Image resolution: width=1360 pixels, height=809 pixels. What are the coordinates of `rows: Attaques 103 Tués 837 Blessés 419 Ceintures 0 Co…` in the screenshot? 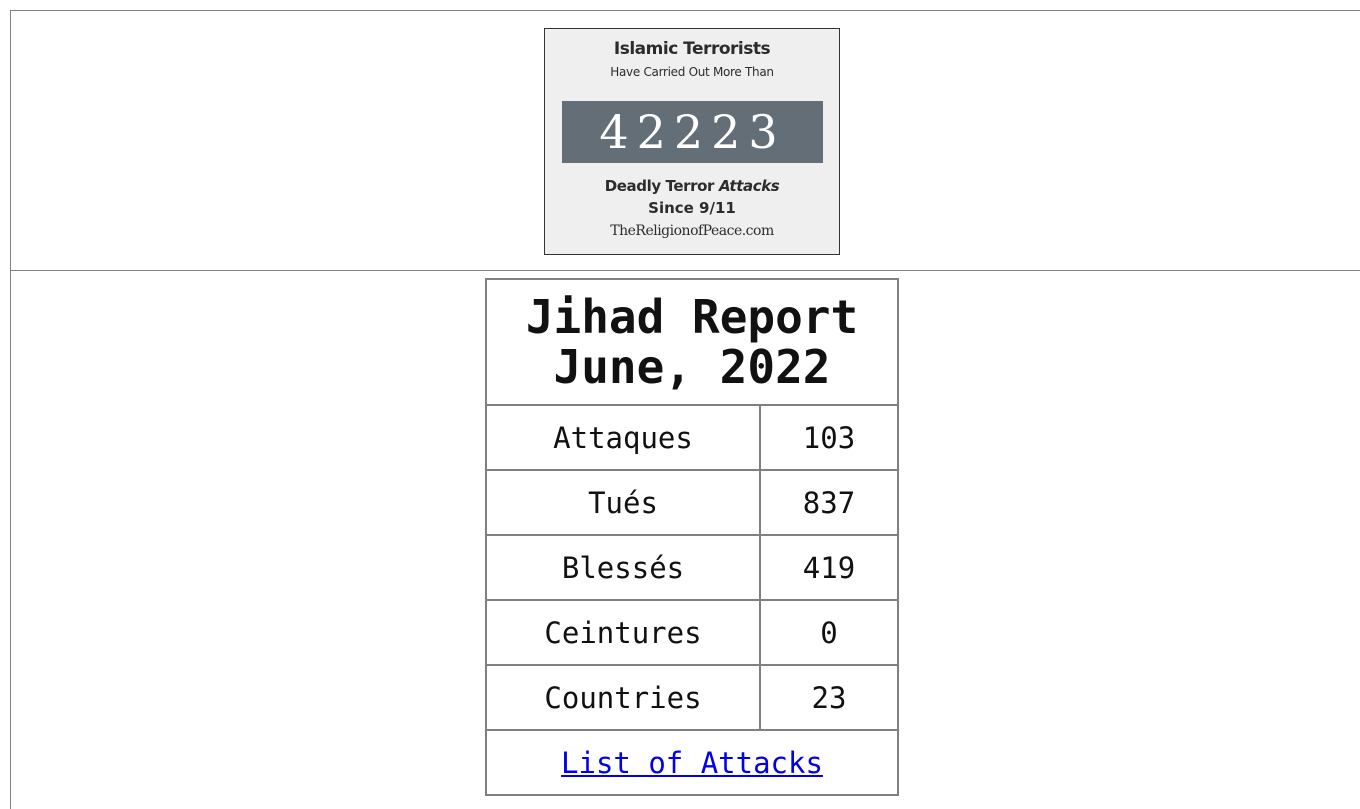 It's located at (692, 567).